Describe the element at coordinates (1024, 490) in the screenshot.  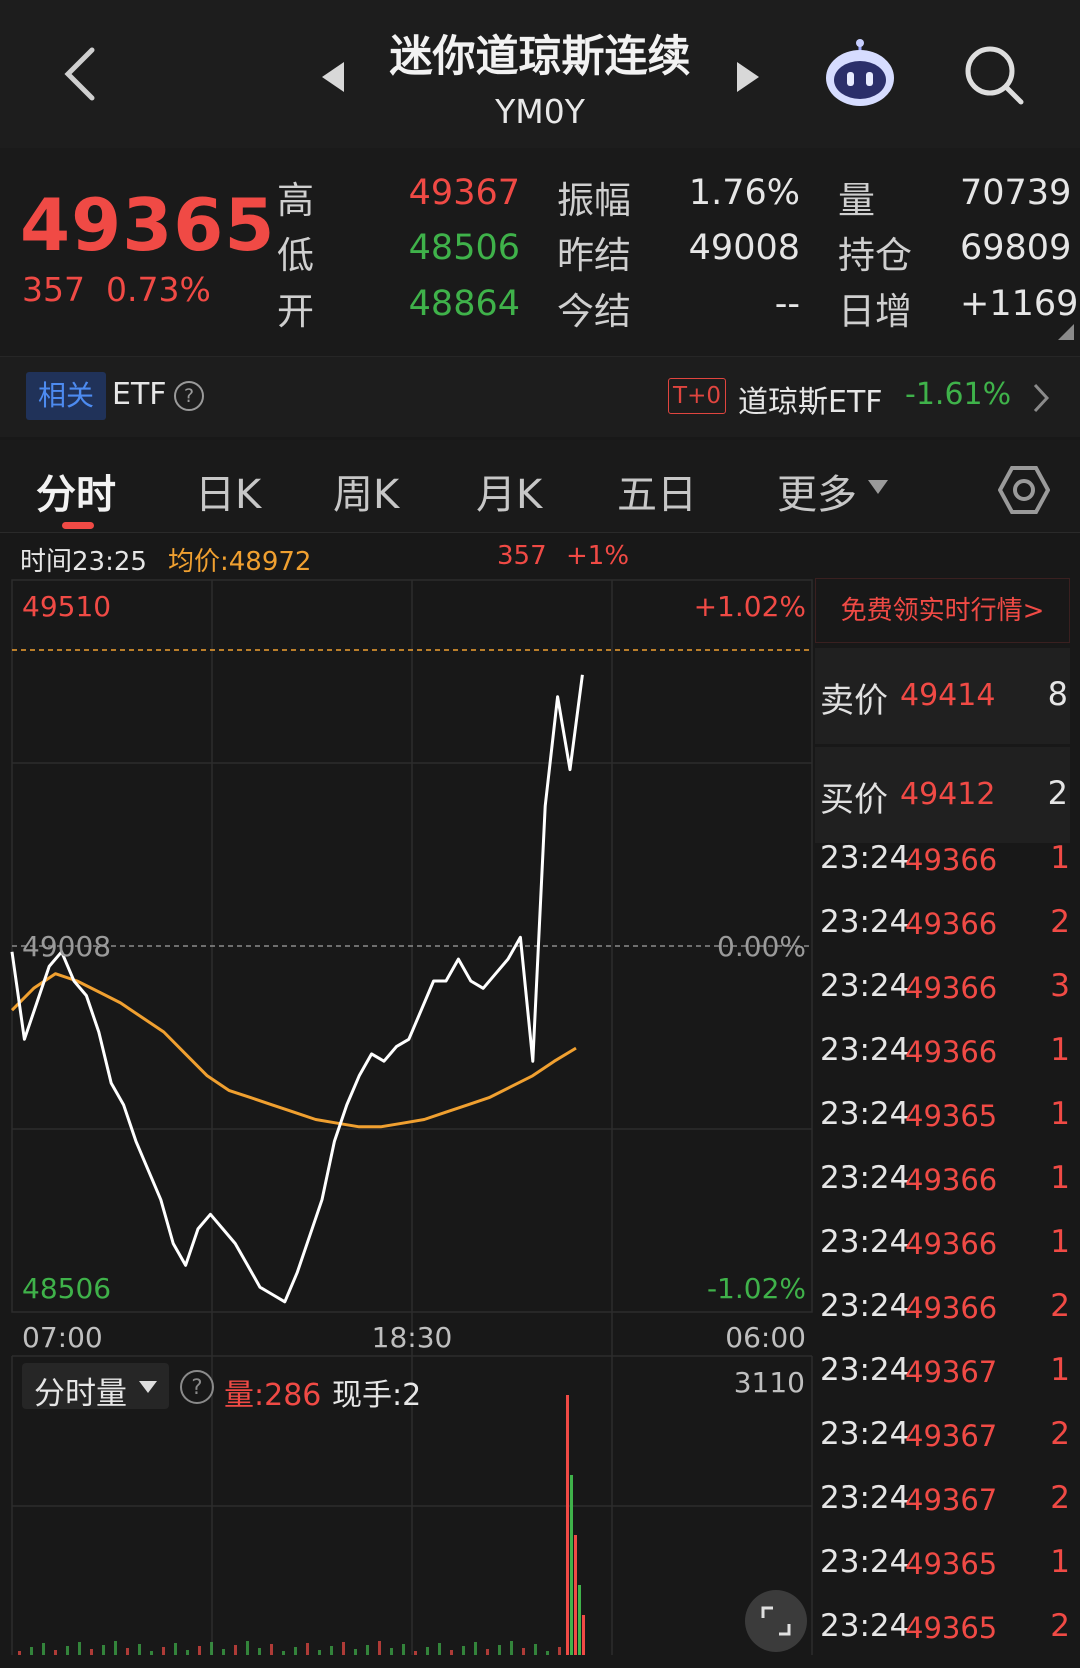
I see `settings-icon` at that location.